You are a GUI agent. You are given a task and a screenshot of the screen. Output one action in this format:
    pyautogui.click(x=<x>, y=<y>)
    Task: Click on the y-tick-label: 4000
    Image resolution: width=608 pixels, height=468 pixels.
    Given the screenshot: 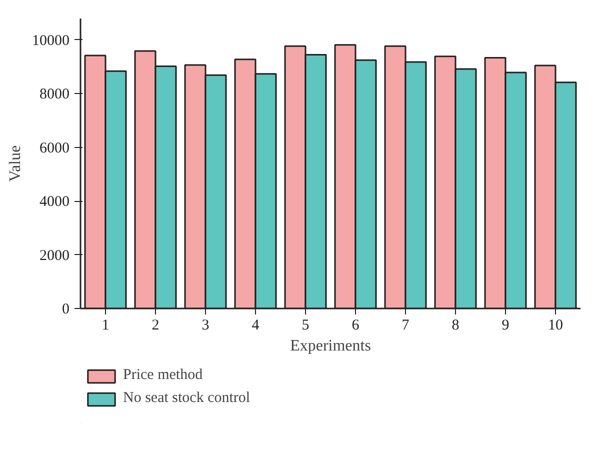 What is the action you would take?
    pyautogui.click(x=55, y=202)
    